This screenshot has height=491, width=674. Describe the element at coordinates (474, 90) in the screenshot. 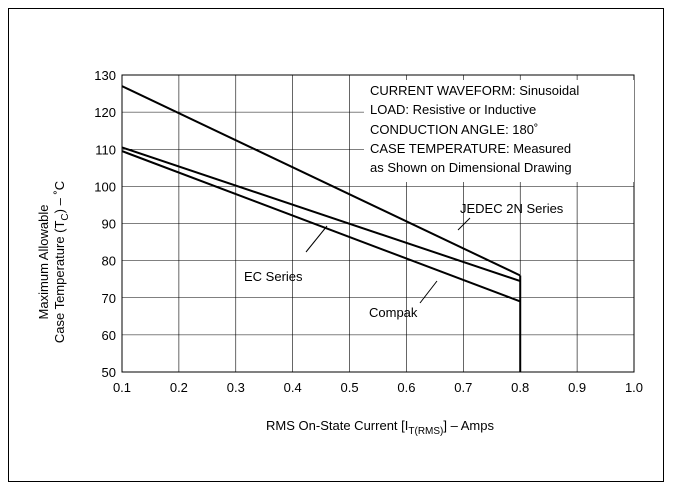

I see `annotation-line: CURRENT WAVEFORM: Sinusoidal` at that location.